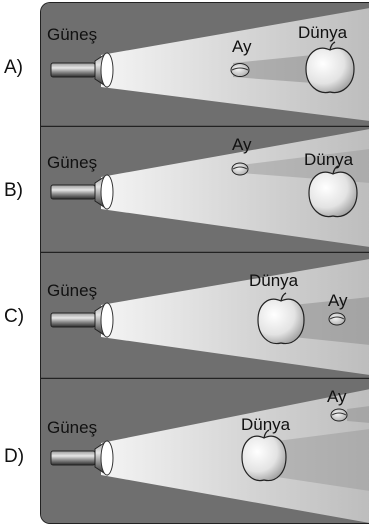 This screenshot has width=369, height=526. I want to click on option-d-label: D), so click(14, 456).